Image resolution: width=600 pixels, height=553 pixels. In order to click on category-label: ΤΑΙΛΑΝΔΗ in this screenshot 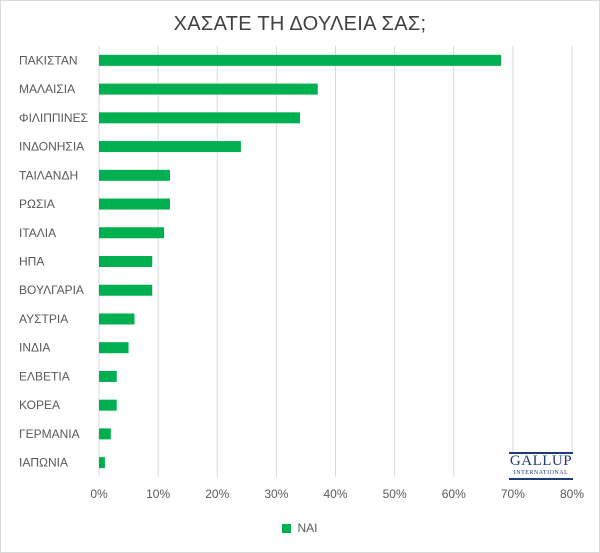, I will do `click(48, 175)`.